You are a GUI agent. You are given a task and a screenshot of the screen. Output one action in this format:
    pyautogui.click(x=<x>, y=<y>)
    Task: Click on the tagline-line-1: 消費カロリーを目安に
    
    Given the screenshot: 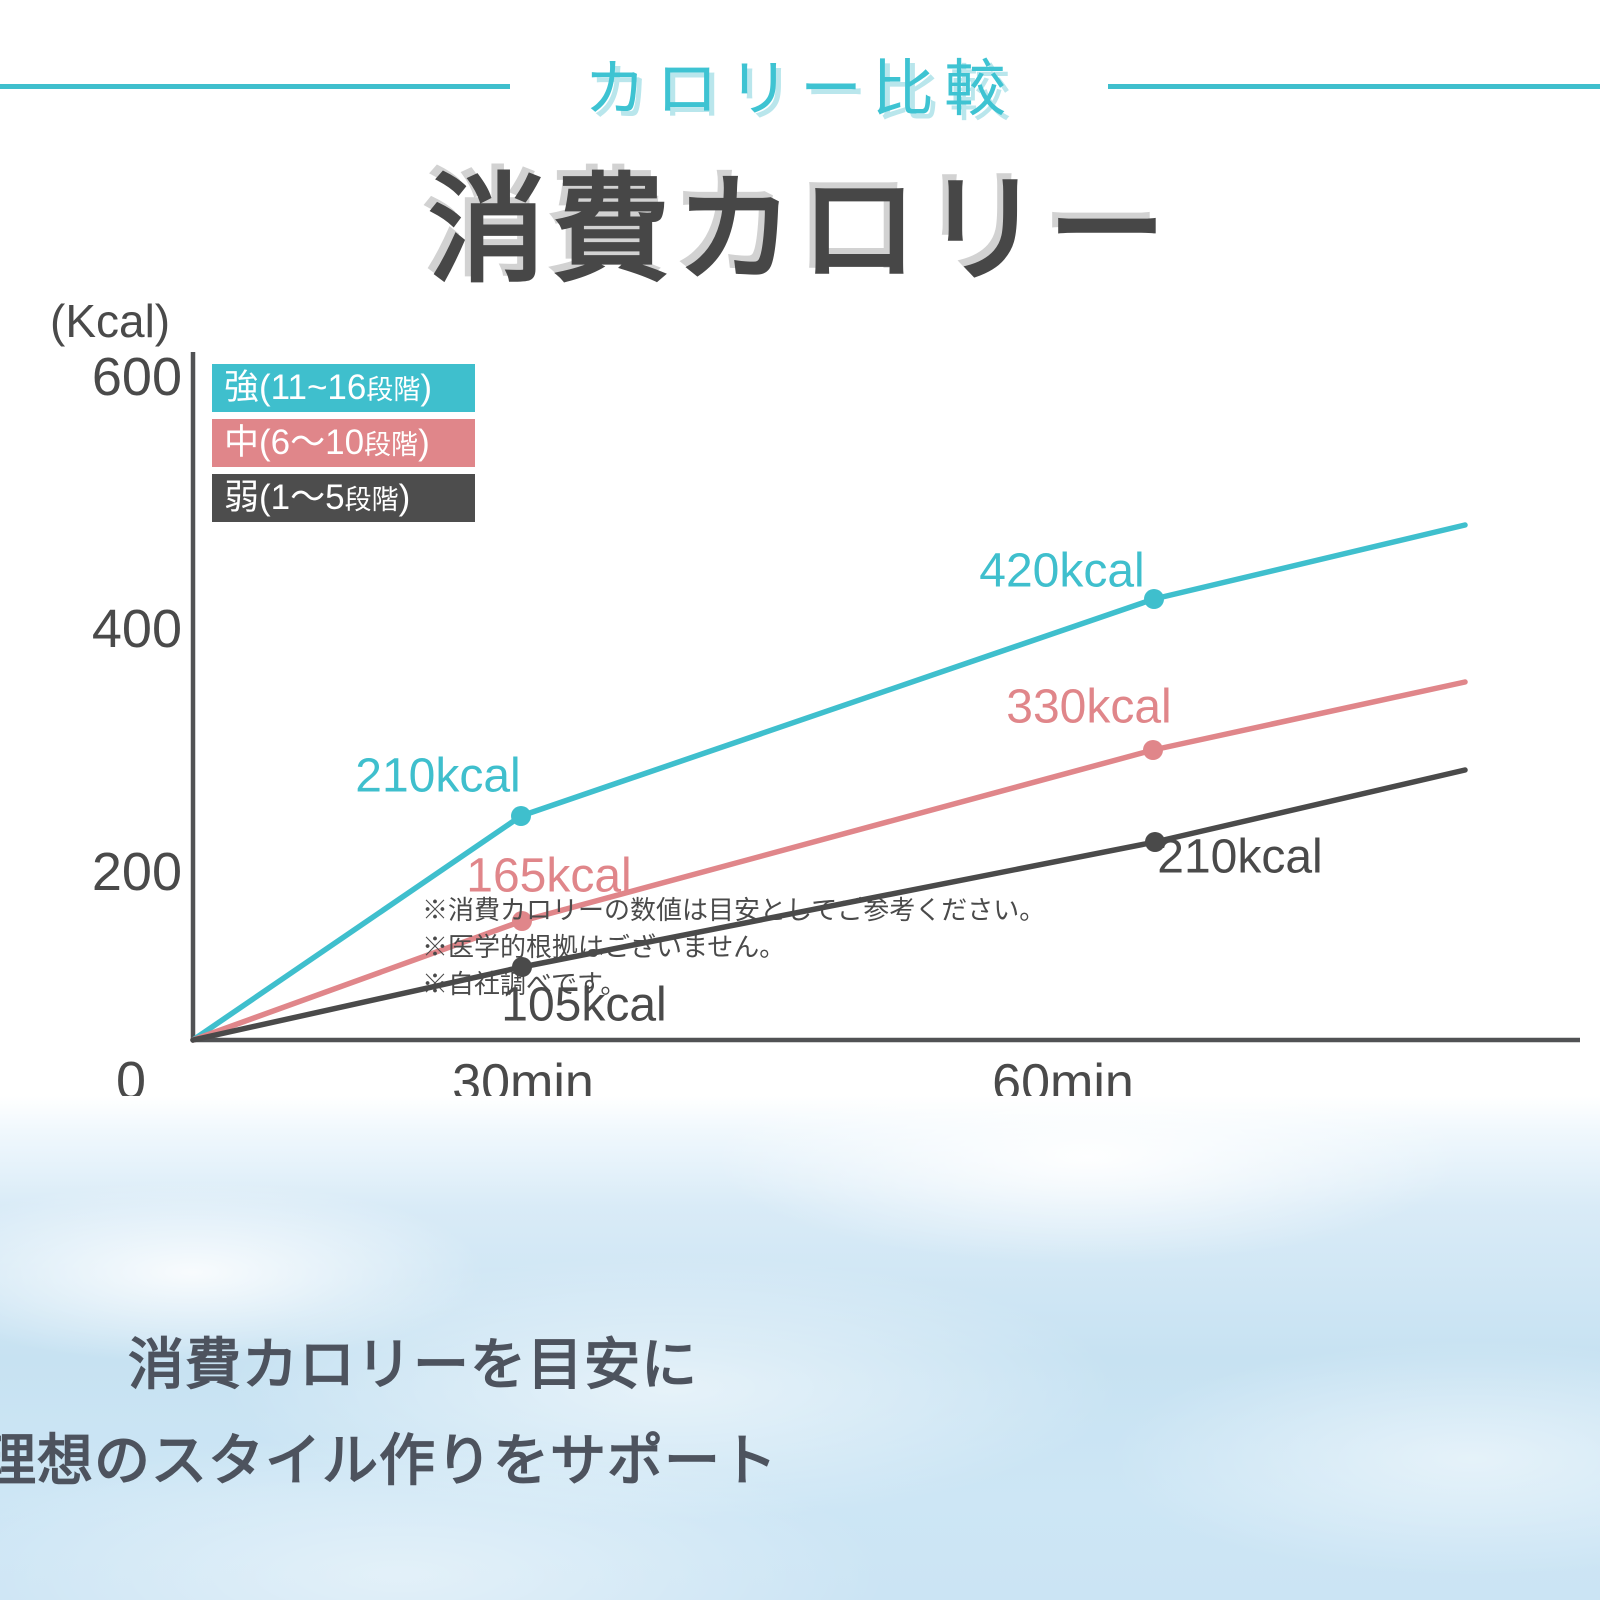 What is the action you would take?
    pyautogui.click(x=413, y=1364)
    